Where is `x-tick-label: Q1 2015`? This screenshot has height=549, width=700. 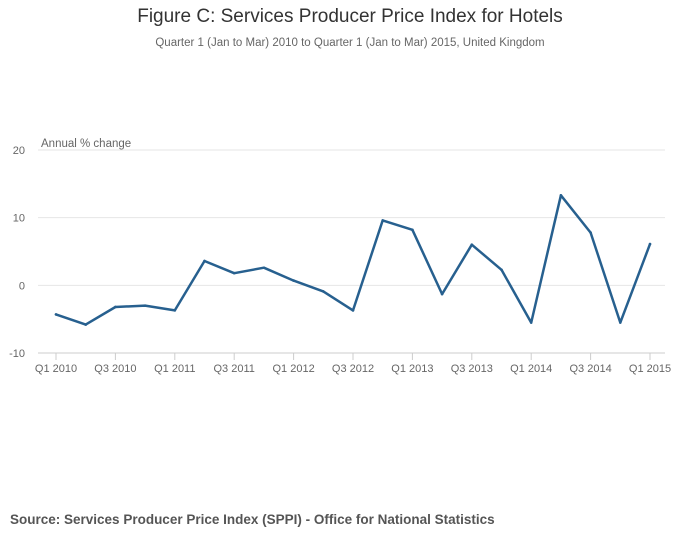
x-tick-label: Q1 2015 is located at coordinates (650, 369).